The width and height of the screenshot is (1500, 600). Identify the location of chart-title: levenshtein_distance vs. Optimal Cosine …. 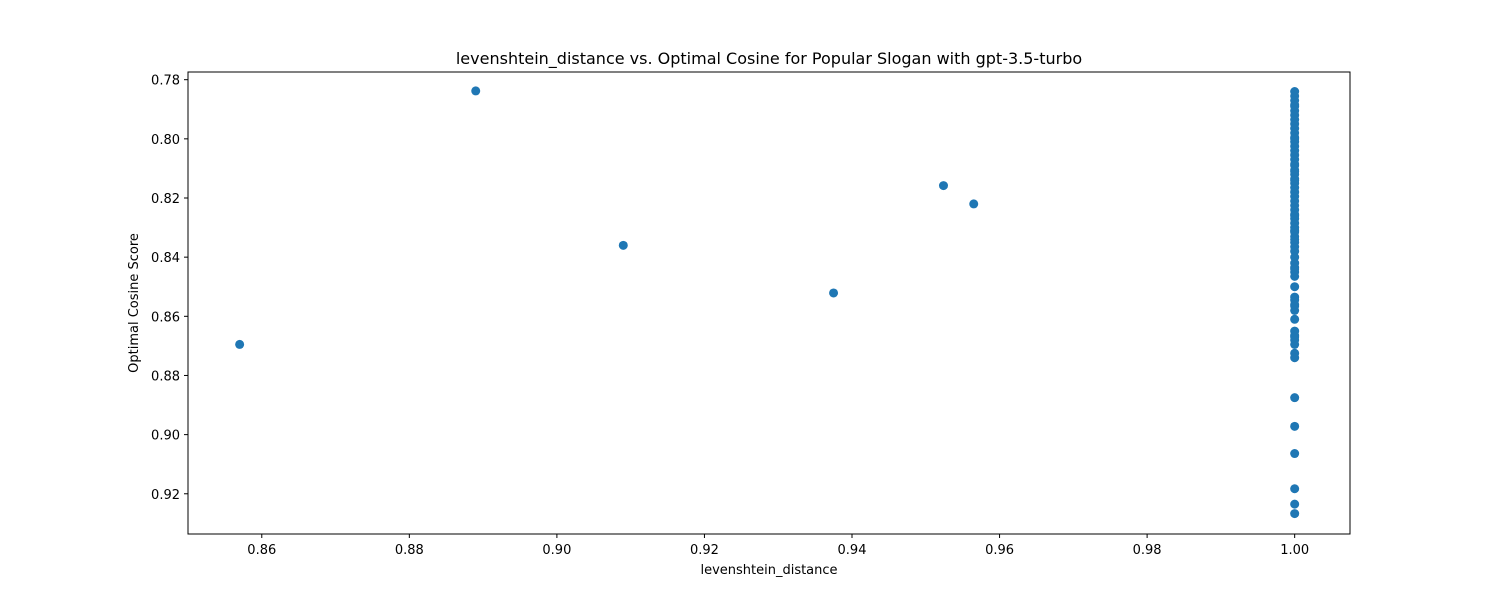
(769, 59).